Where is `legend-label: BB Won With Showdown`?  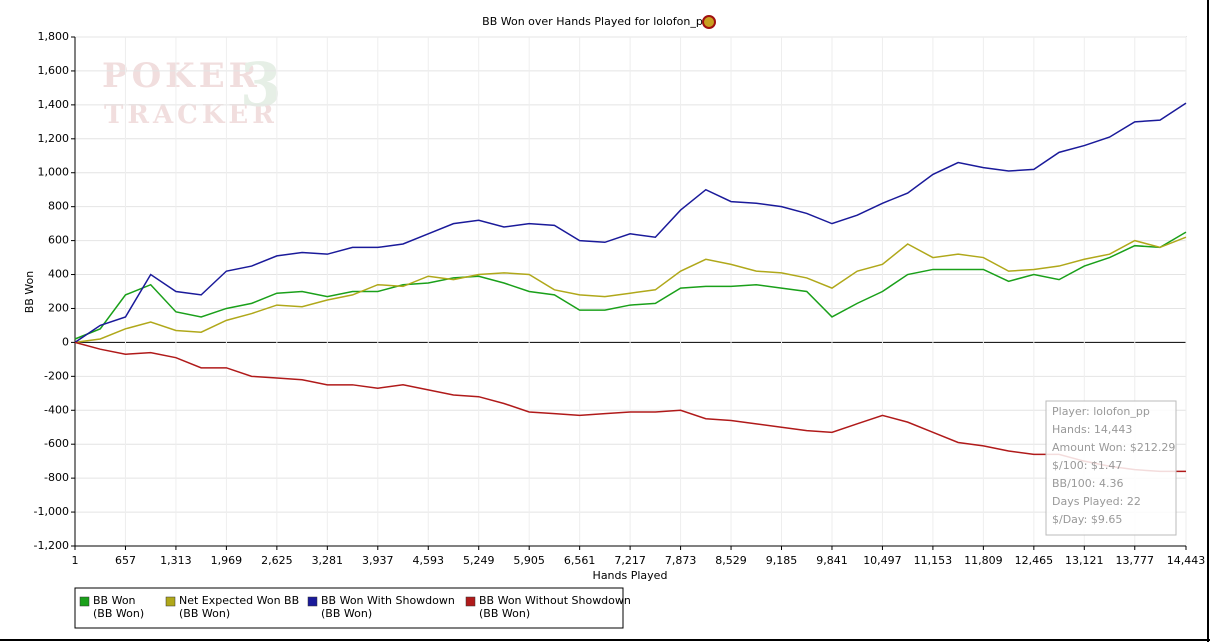
legend-label: BB Won With Showdown is located at coordinates (388, 600).